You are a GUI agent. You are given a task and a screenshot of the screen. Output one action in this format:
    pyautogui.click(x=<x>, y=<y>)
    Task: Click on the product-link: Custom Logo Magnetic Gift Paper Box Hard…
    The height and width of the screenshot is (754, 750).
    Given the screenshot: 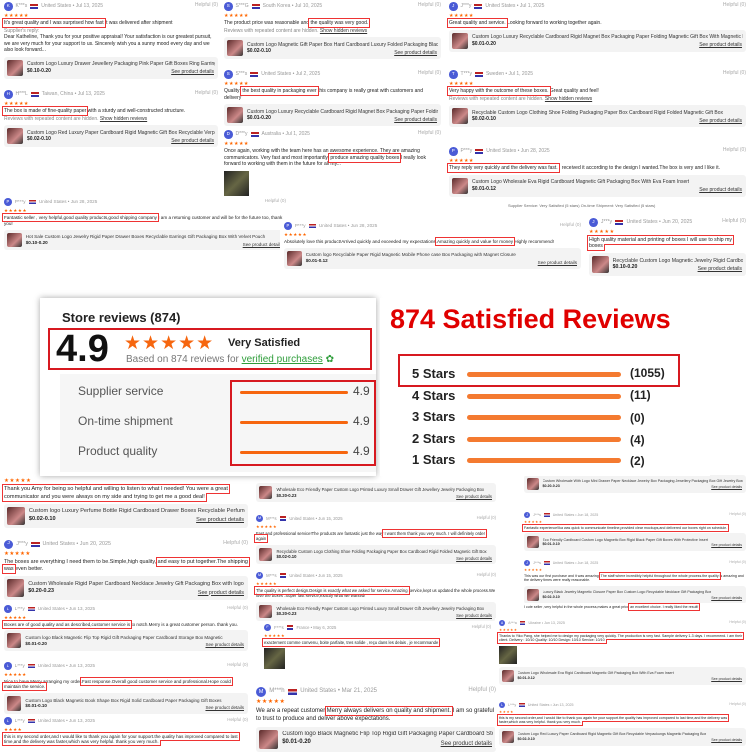 What is the action you would take?
    pyautogui.click(x=332, y=48)
    